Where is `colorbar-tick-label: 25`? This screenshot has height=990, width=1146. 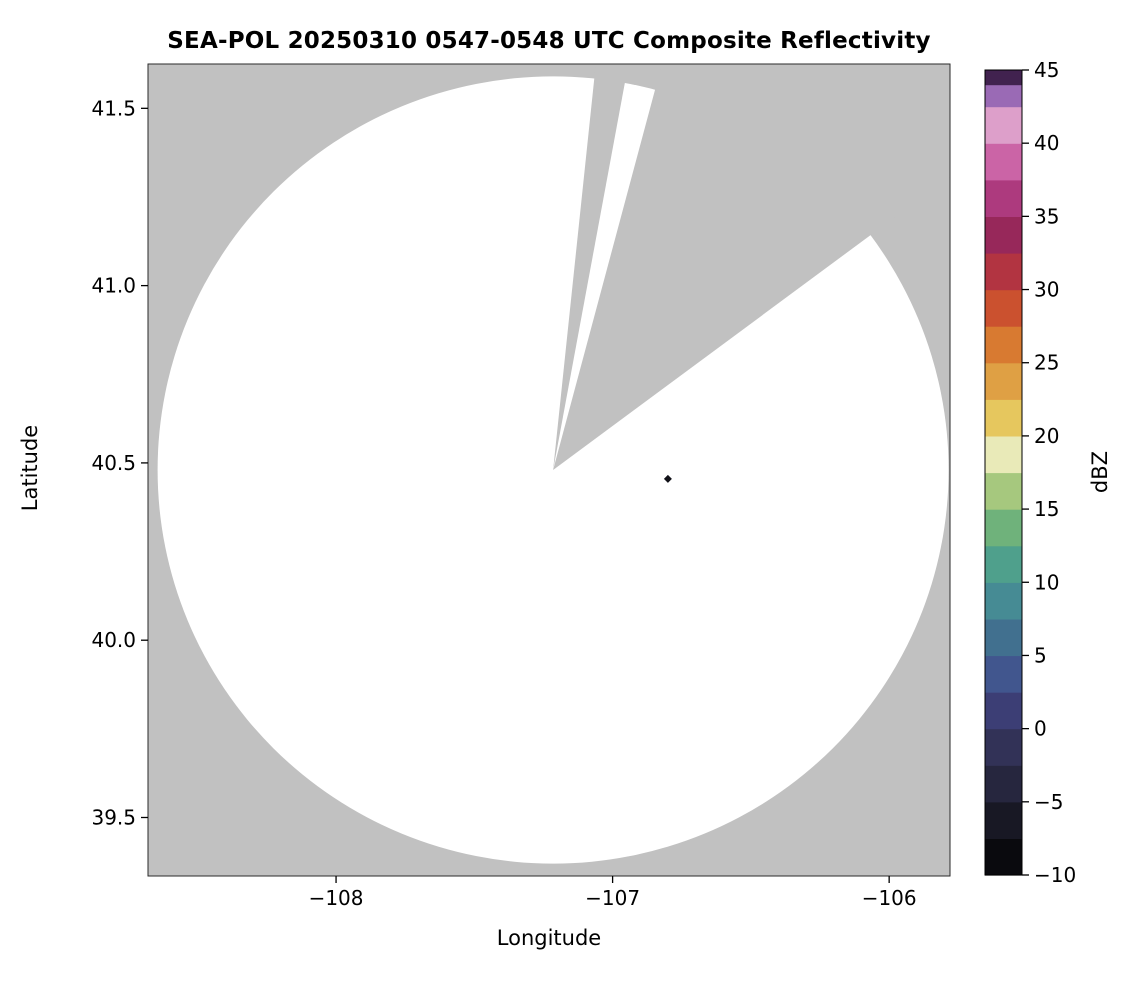 colorbar-tick-label: 25 is located at coordinates (1046, 363).